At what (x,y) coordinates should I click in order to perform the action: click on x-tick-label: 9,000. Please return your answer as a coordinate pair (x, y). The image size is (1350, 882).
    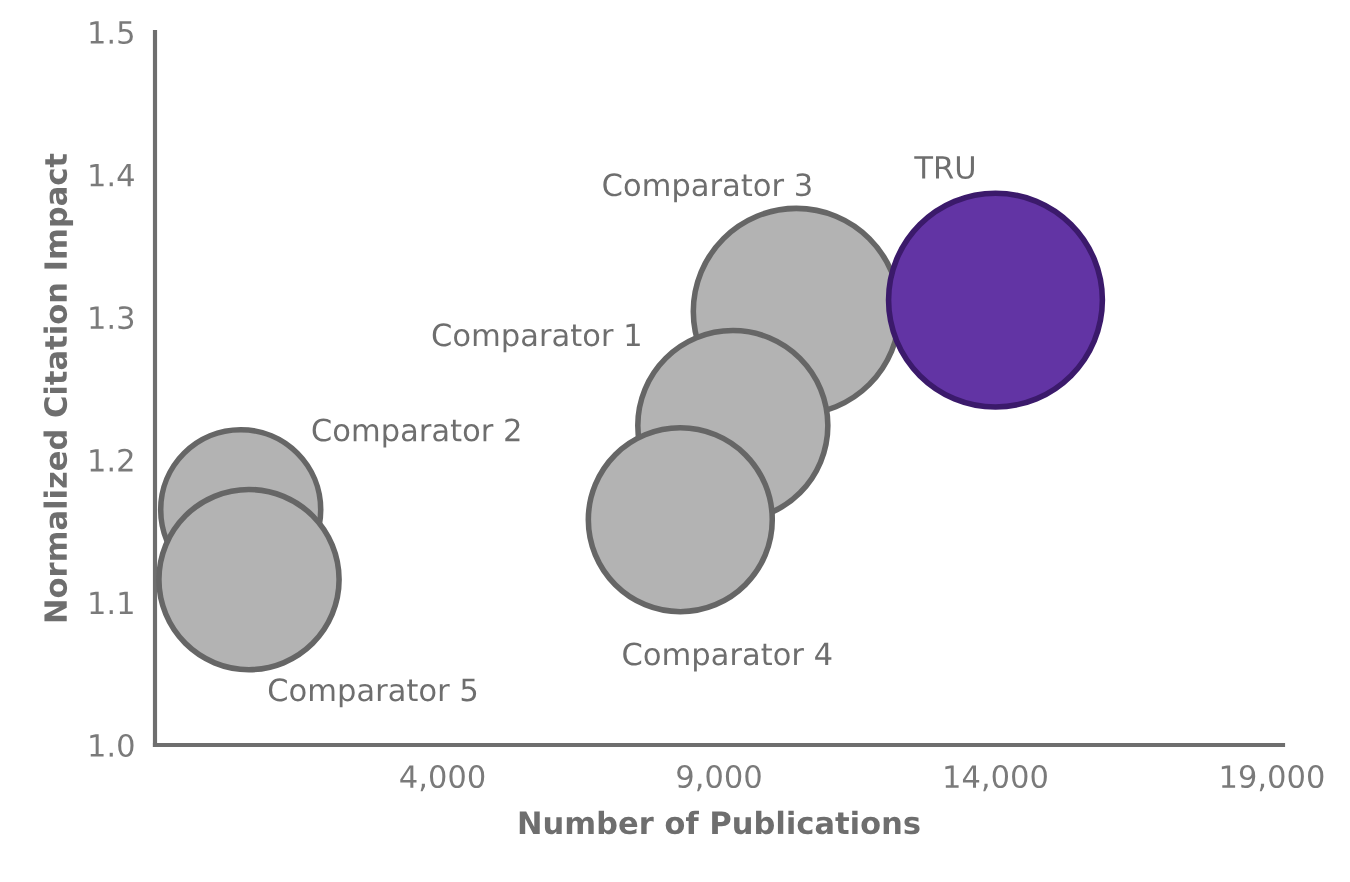
    Looking at the image, I should click on (719, 778).